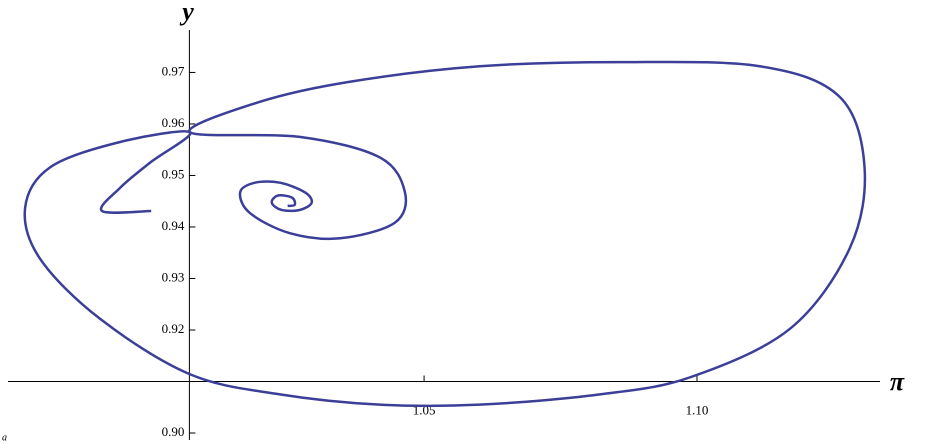 Image resolution: width=927 pixels, height=444 pixels. I want to click on x-tick-label: 1.10, so click(697, 409).